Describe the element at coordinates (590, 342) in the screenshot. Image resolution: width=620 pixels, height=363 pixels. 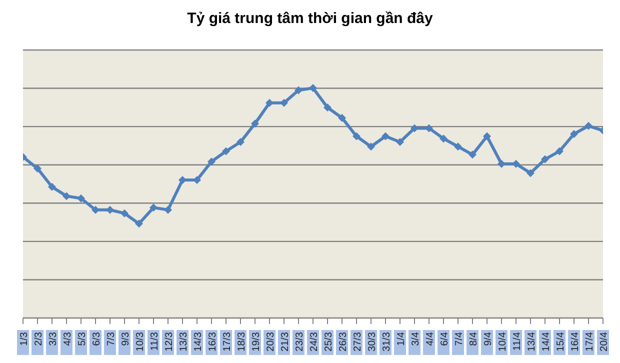
I see `x-tick-label: 17/4` at that location.